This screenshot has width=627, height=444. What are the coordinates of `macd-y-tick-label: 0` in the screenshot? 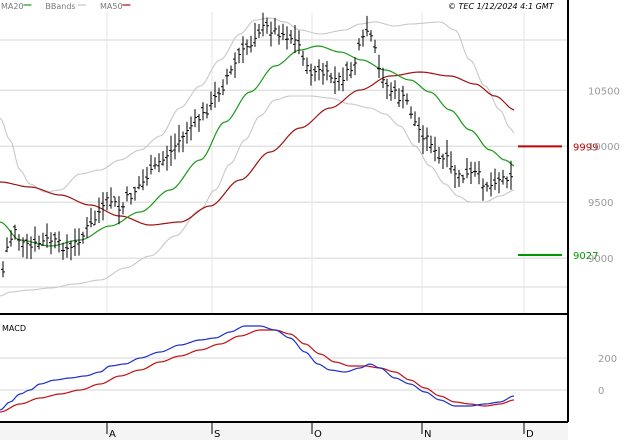 It's located at (601, 391).